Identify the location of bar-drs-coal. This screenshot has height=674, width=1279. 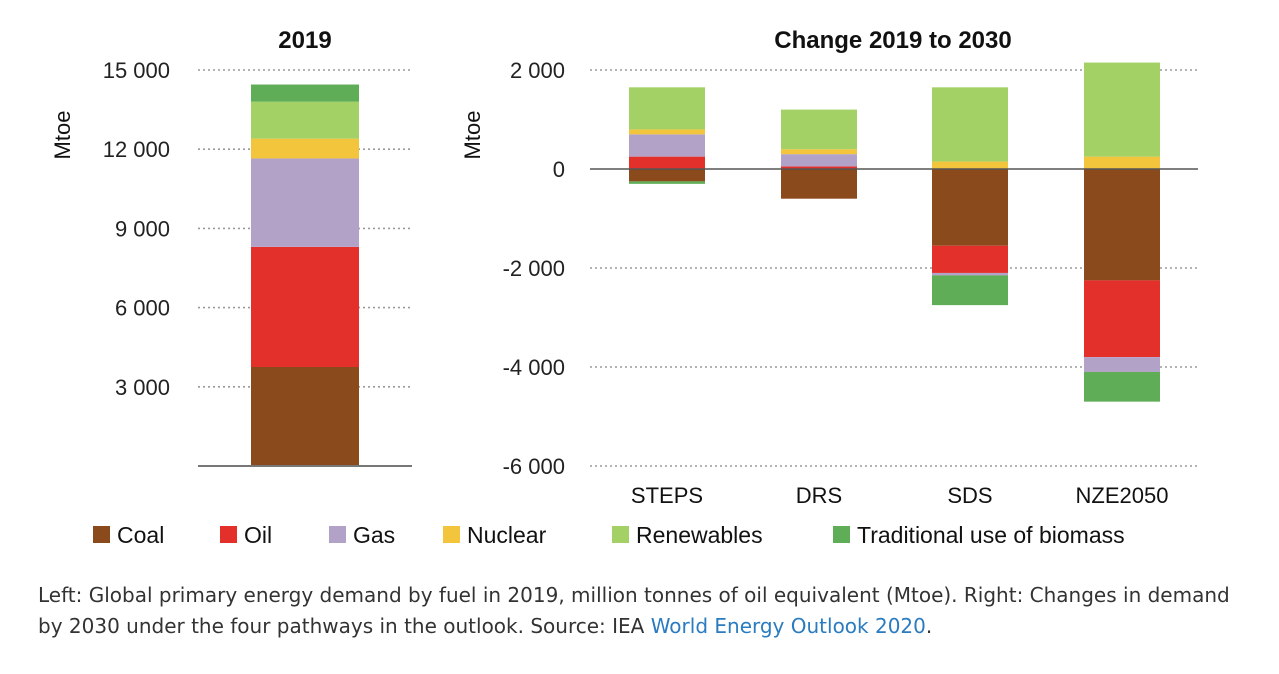
(819, 184).